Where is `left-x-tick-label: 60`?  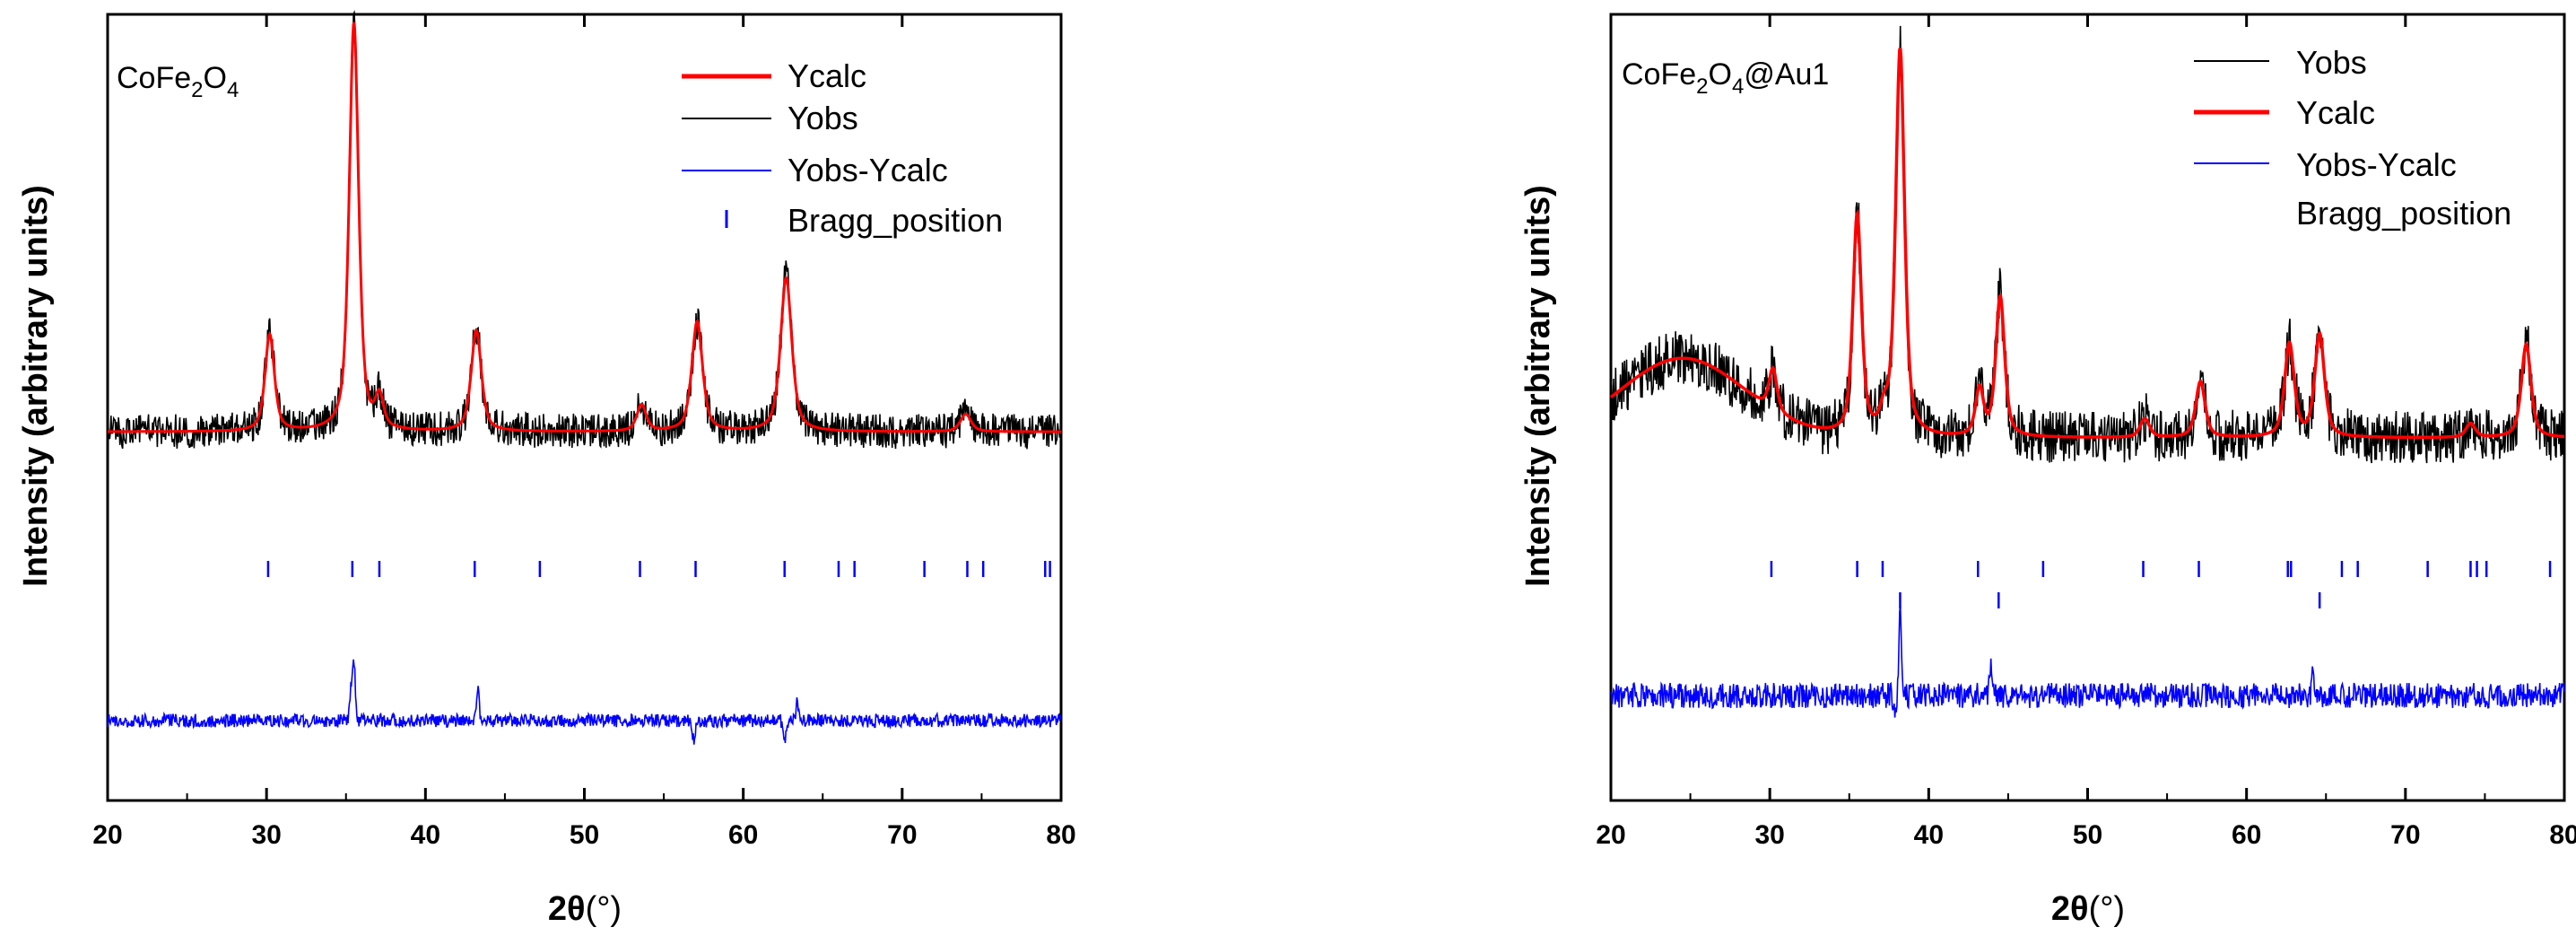
left-x-tick-label: 60 is located at coordinates (743, 835).